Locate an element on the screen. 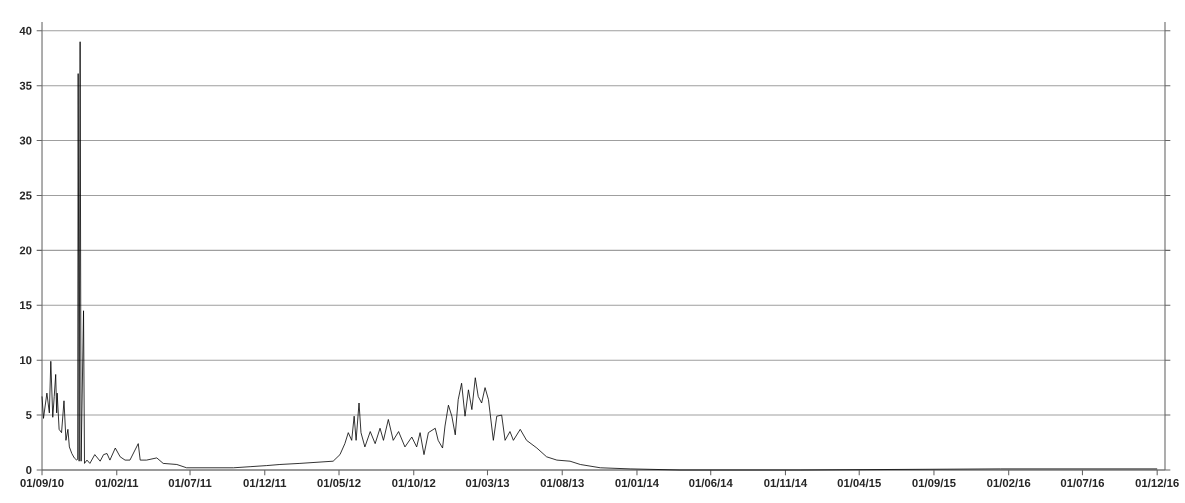 Image resolution: width=1185 pixels, height=503 pixels. x-tick-label: 01/09/15 is located at coordinates (934, 483).